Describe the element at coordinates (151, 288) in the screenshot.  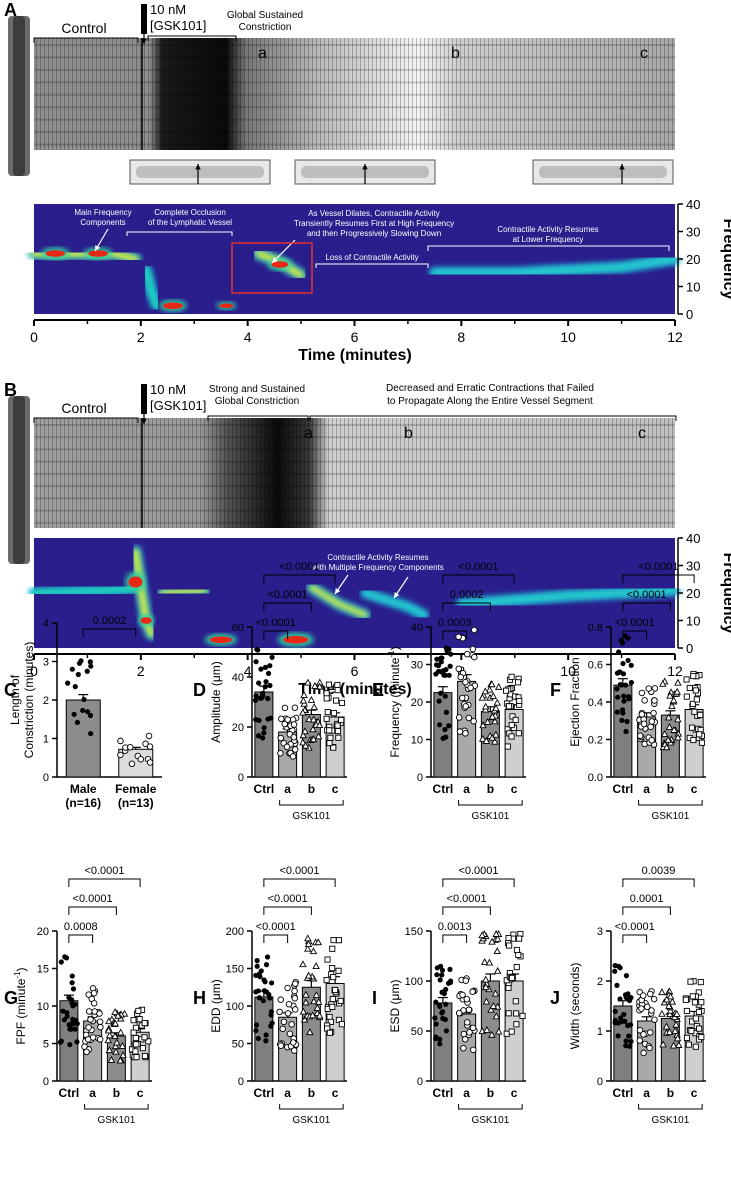
I see `spectral-trace` at that location.